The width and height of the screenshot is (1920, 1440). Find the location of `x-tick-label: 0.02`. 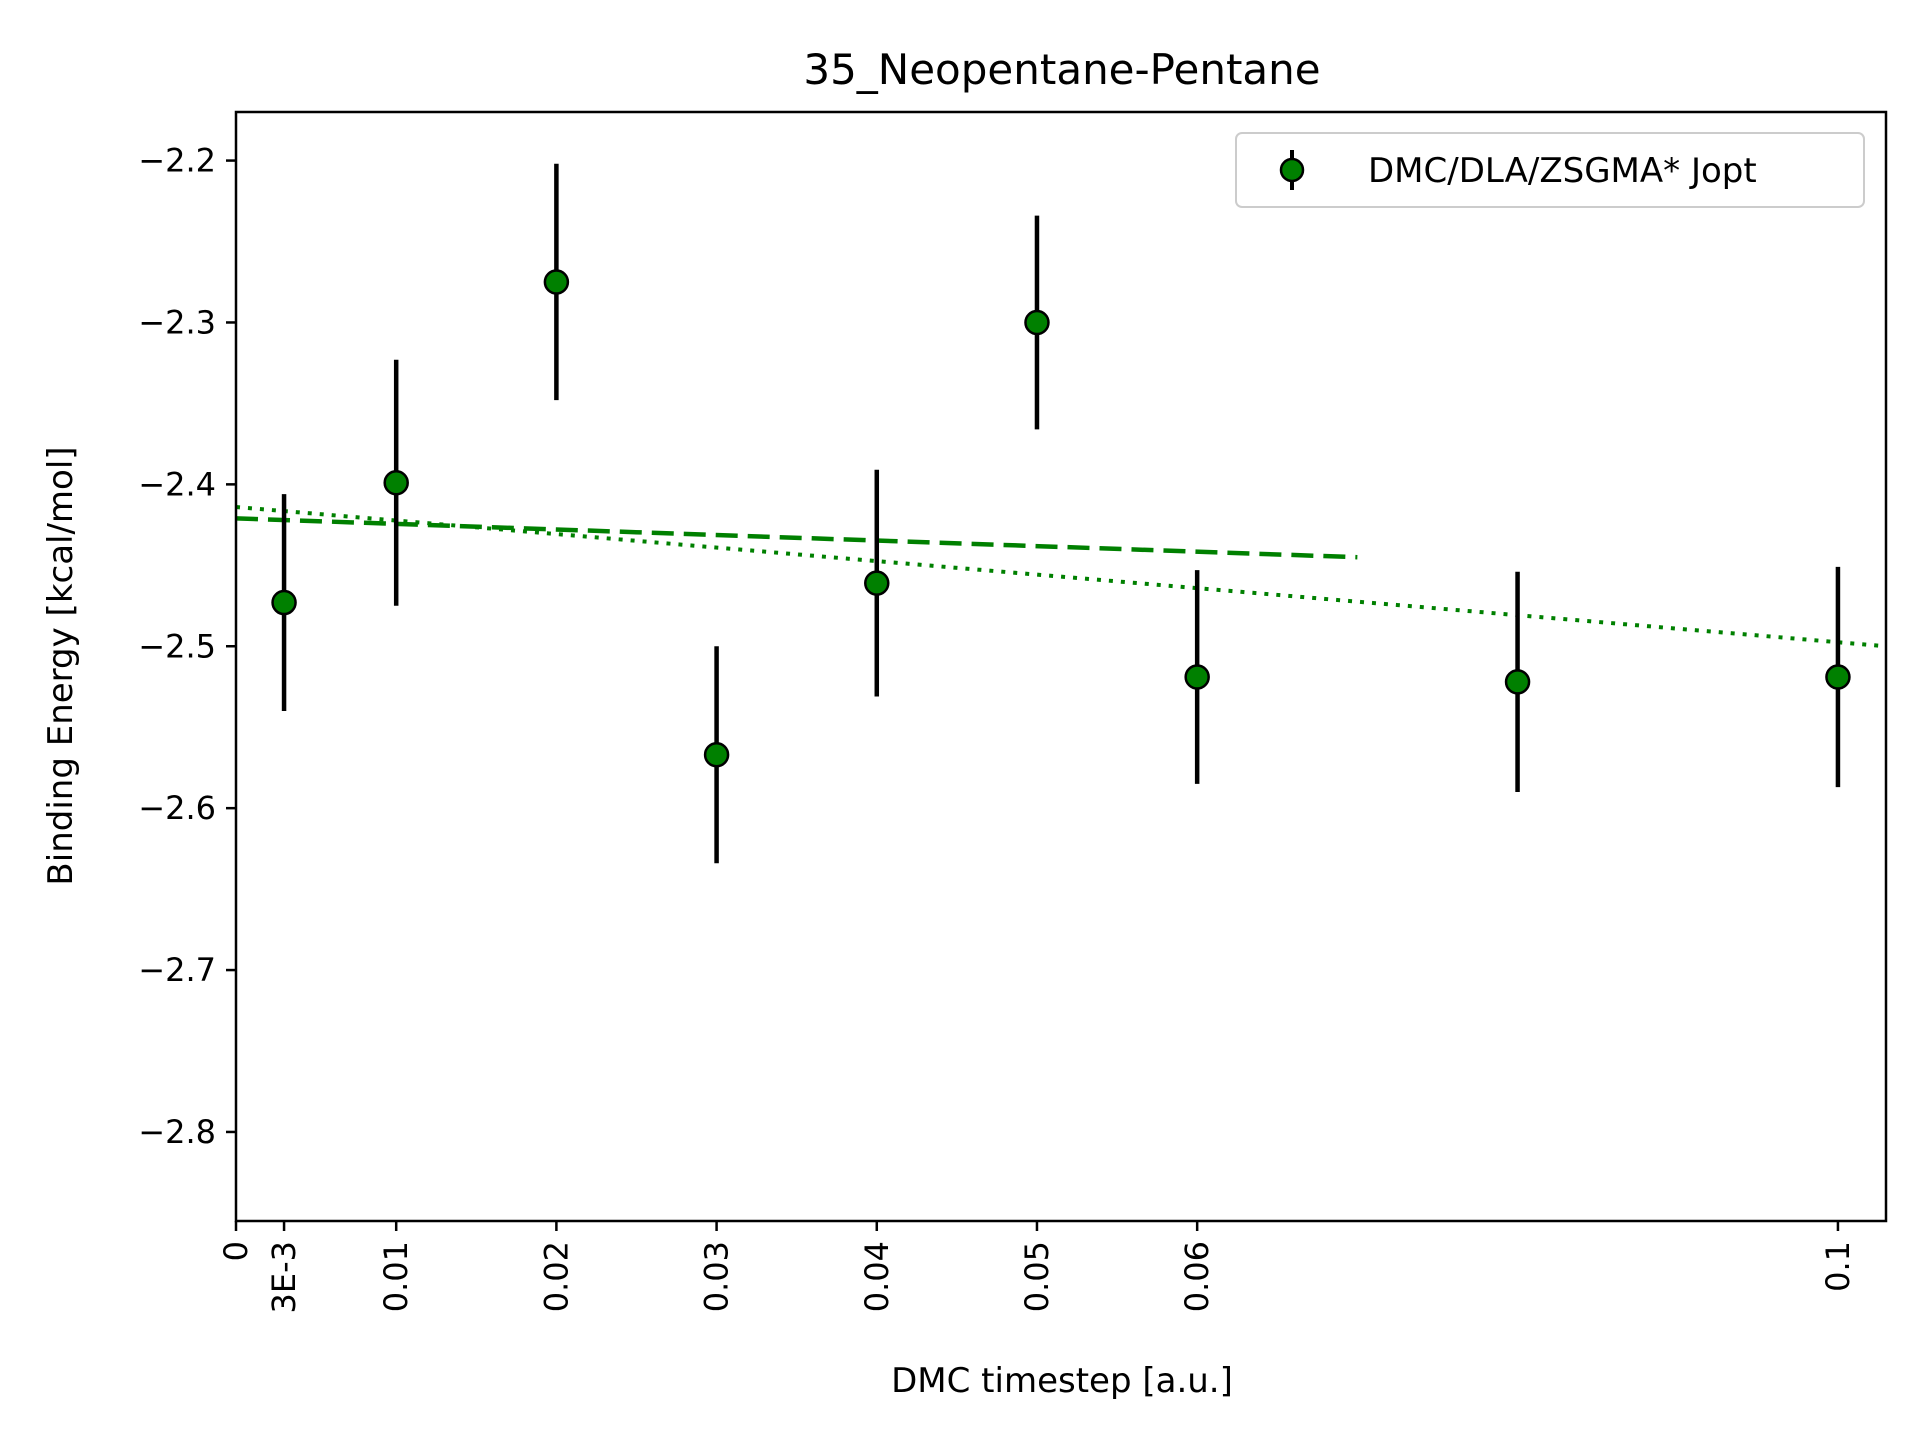

x-tick-label: 0.02 is located at coordinates (556, 1276).